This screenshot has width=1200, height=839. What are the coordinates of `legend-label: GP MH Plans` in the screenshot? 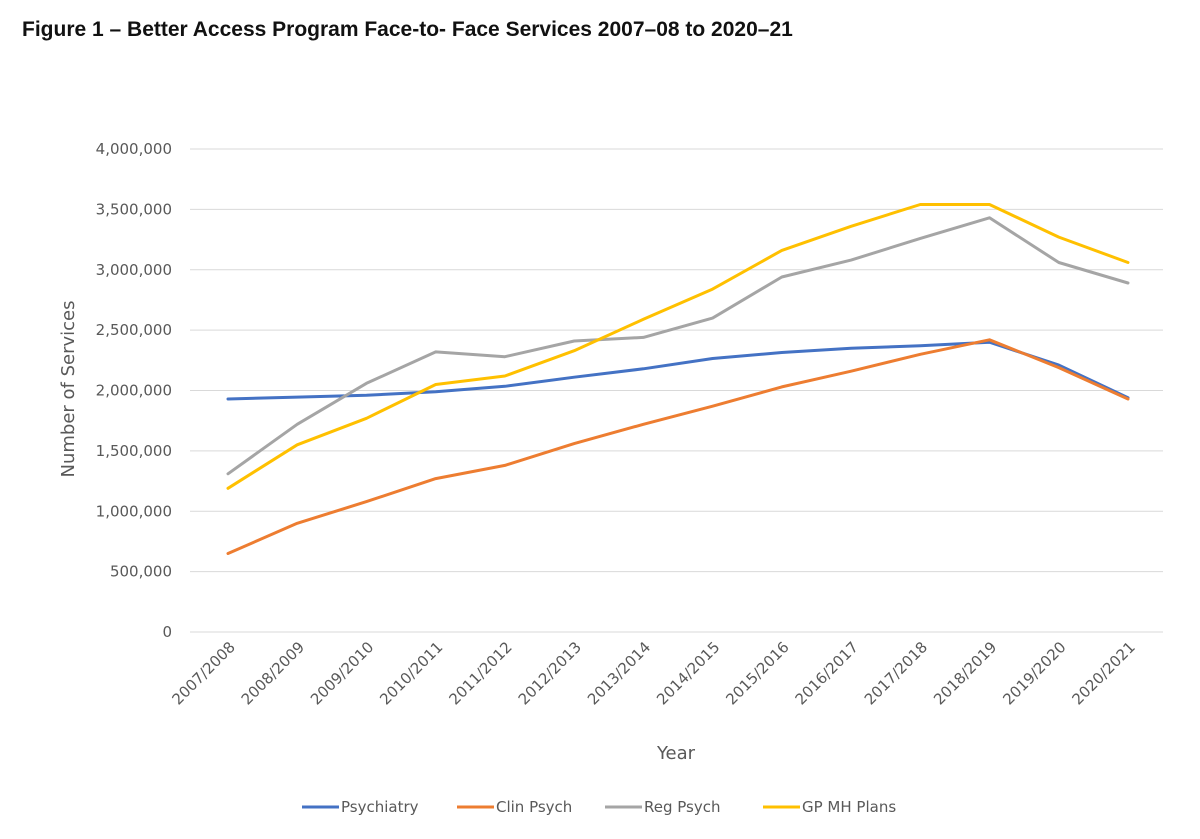 It's located at (849, 807).